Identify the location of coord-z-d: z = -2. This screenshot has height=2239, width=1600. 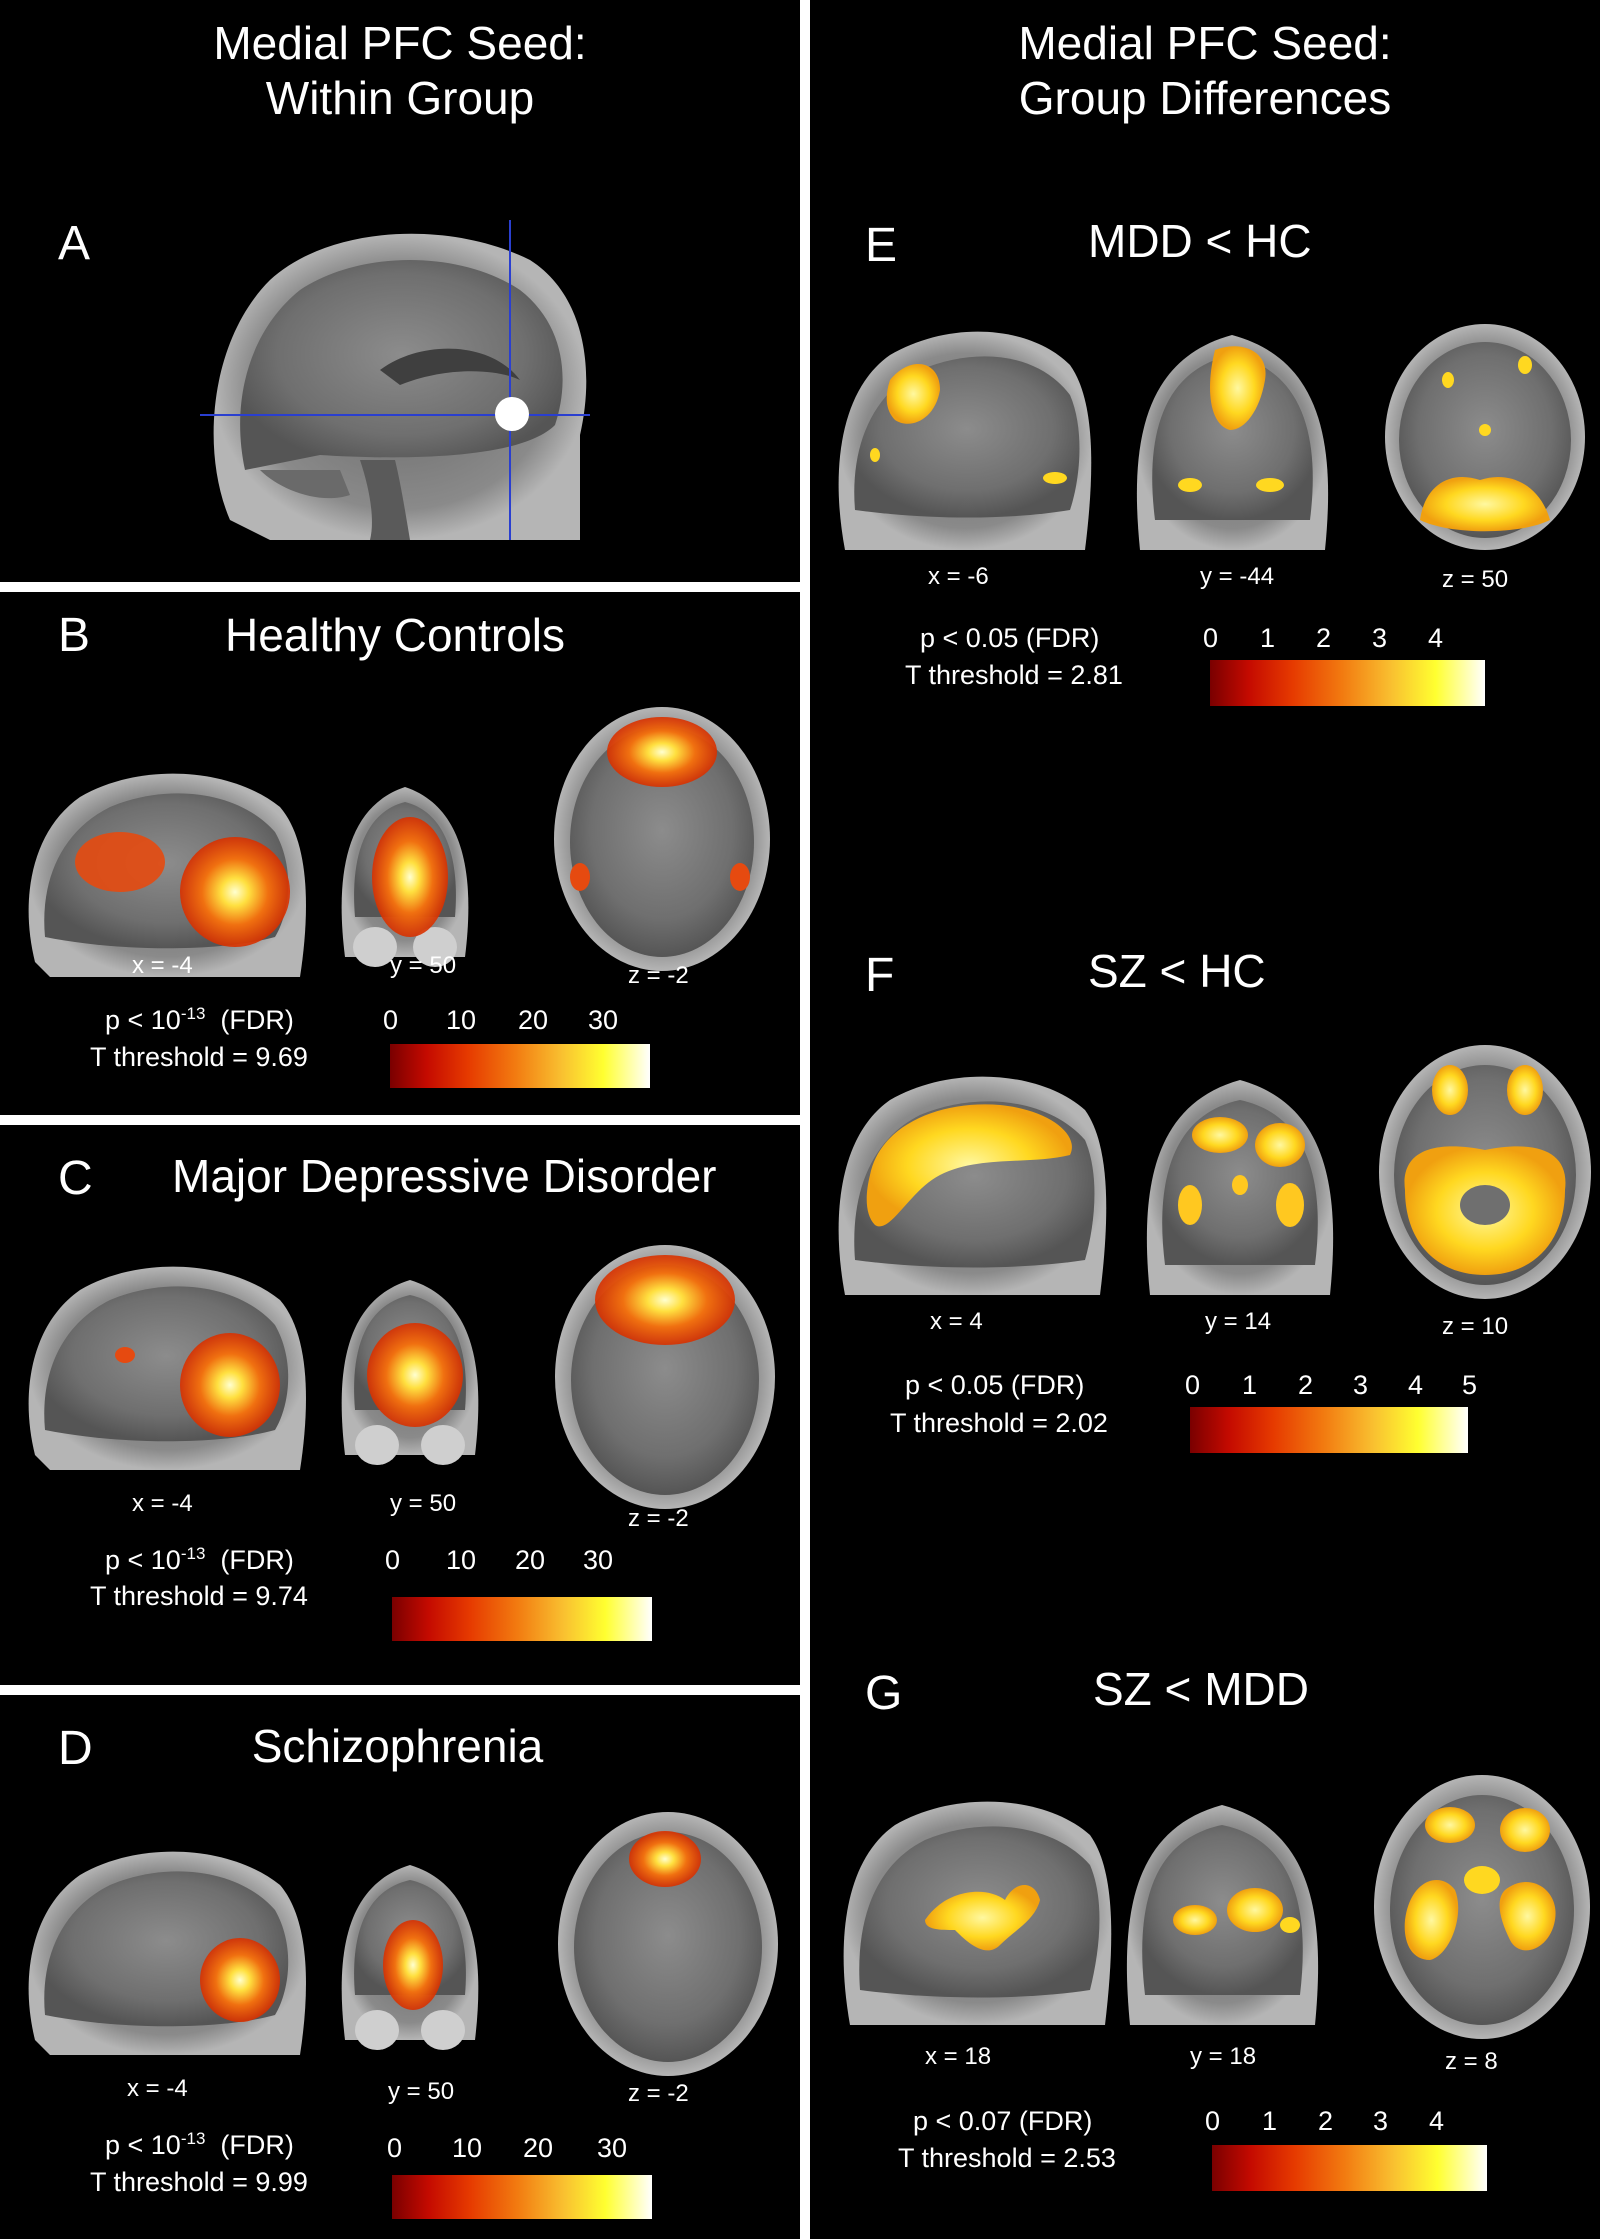
(658, 2093).